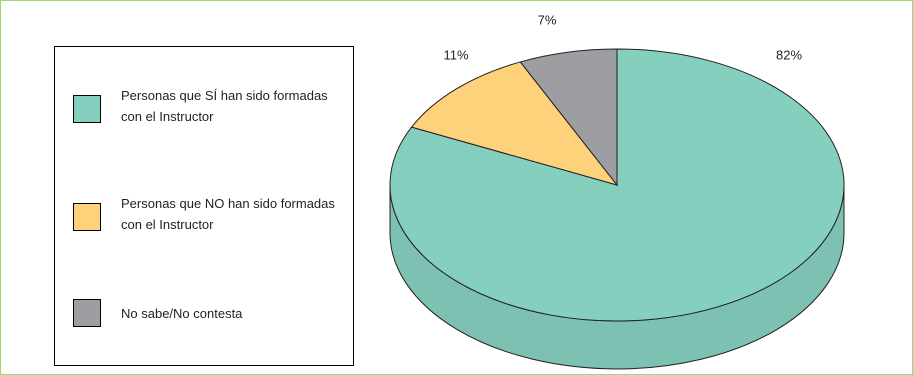 Image resolution: width=913 pixels, height=375 pixels. I want to click on pie-percentage-labels: 82% 11% 7%, so click(622, 37).